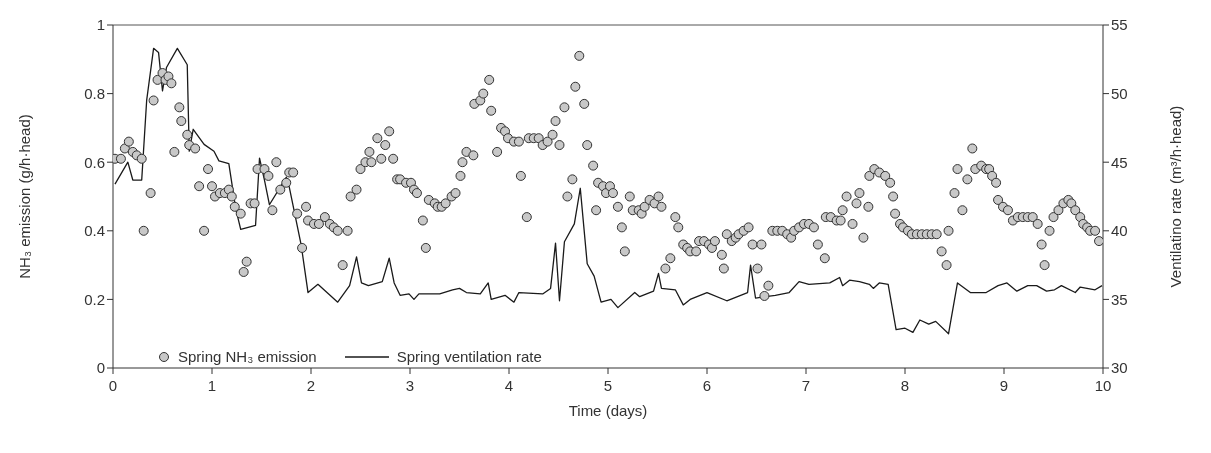 Image resolution: width=1211 pixels, height=453 pixels. What do you see at coordinates (509, 385) in the screenshot?
I see `x-tick-label: 4` at bounding box center [509, 385].